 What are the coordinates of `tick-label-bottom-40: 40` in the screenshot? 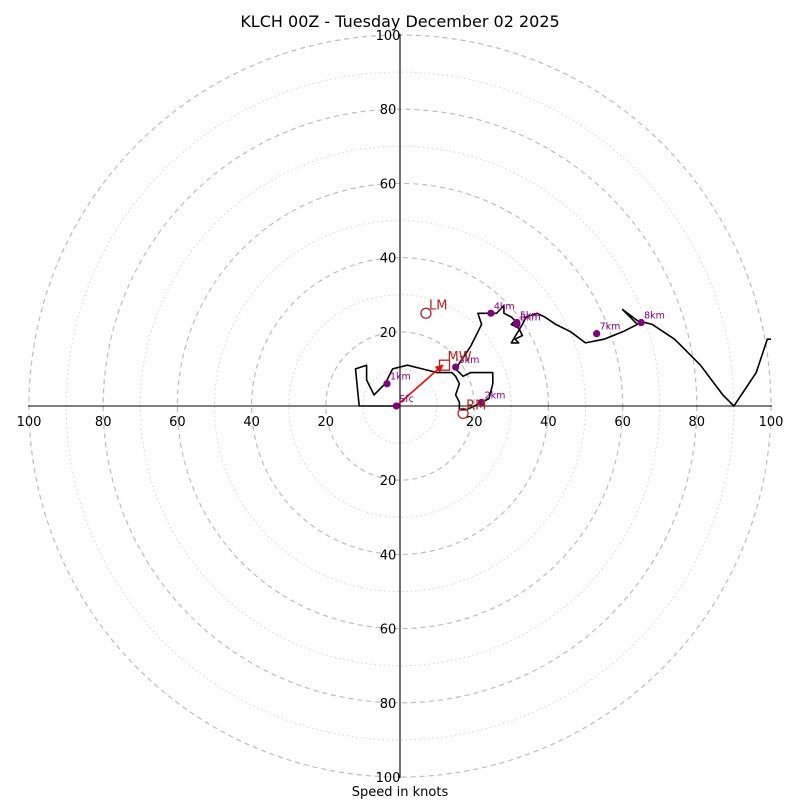 It's located at (388, 555).